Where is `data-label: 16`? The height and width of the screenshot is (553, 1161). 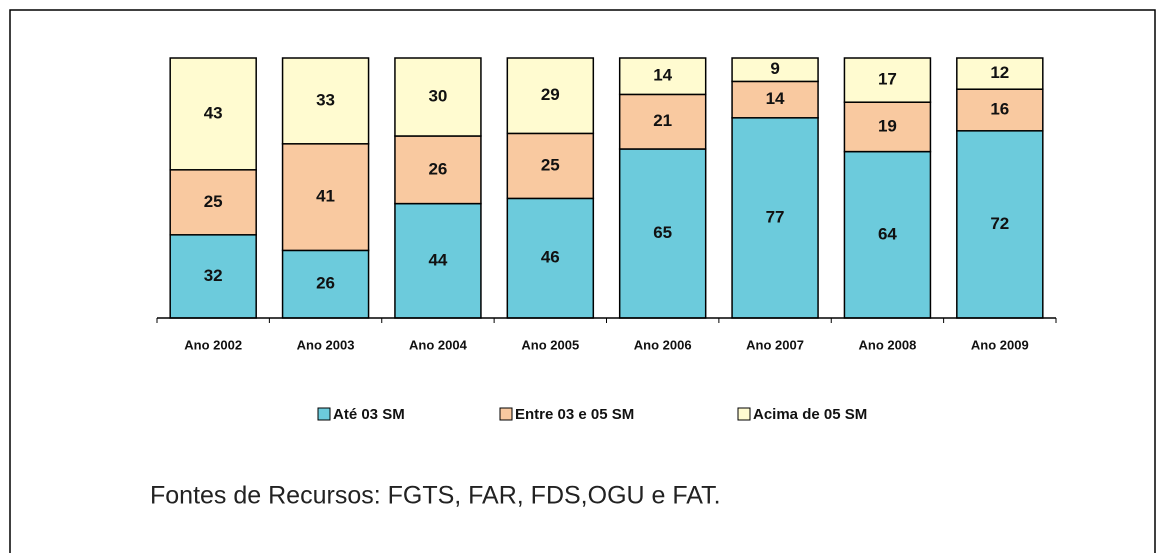
data-label: 16 is located at coordinates (999, 108).